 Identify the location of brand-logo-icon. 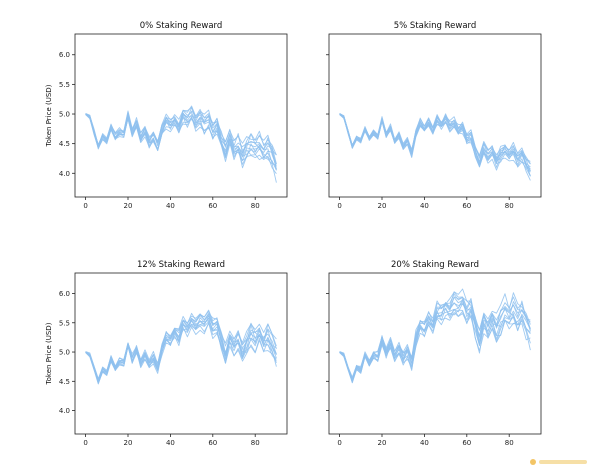
(560, 462).